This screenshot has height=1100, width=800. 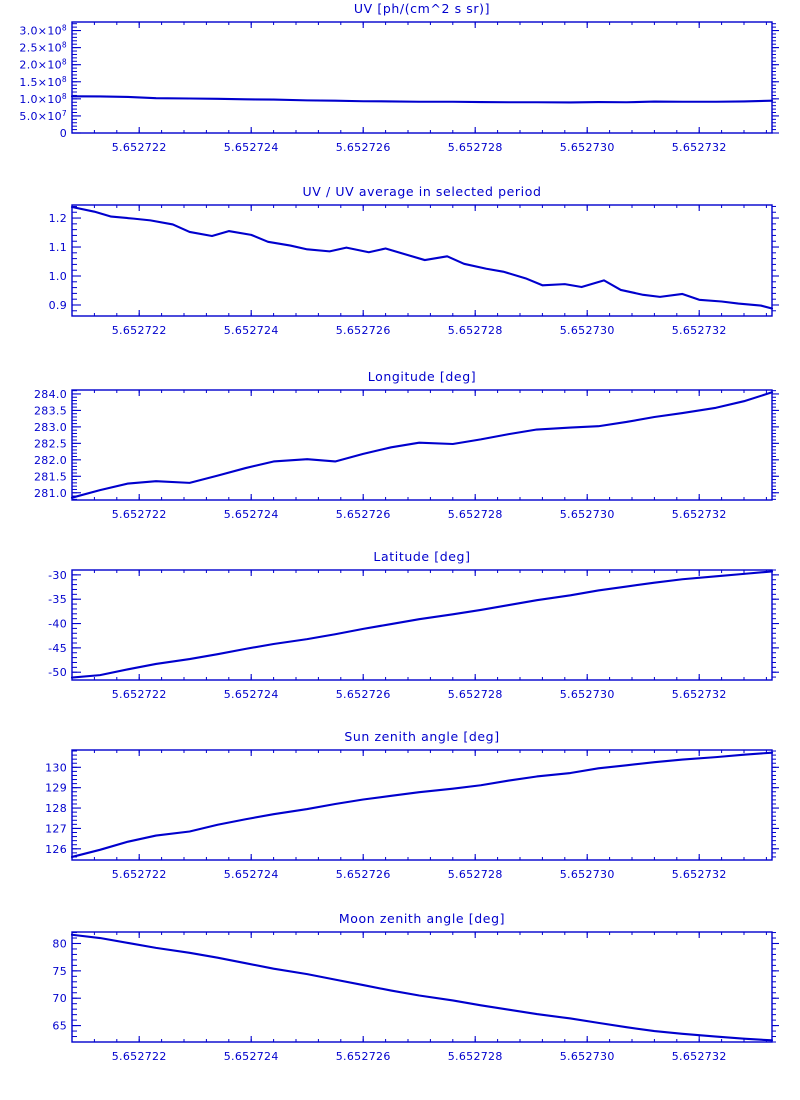 What do you see at coordinates (421, 191) in the screenshot?
I see `panel-title: UV / UV average in selected period` at bounding box center [421, 191].